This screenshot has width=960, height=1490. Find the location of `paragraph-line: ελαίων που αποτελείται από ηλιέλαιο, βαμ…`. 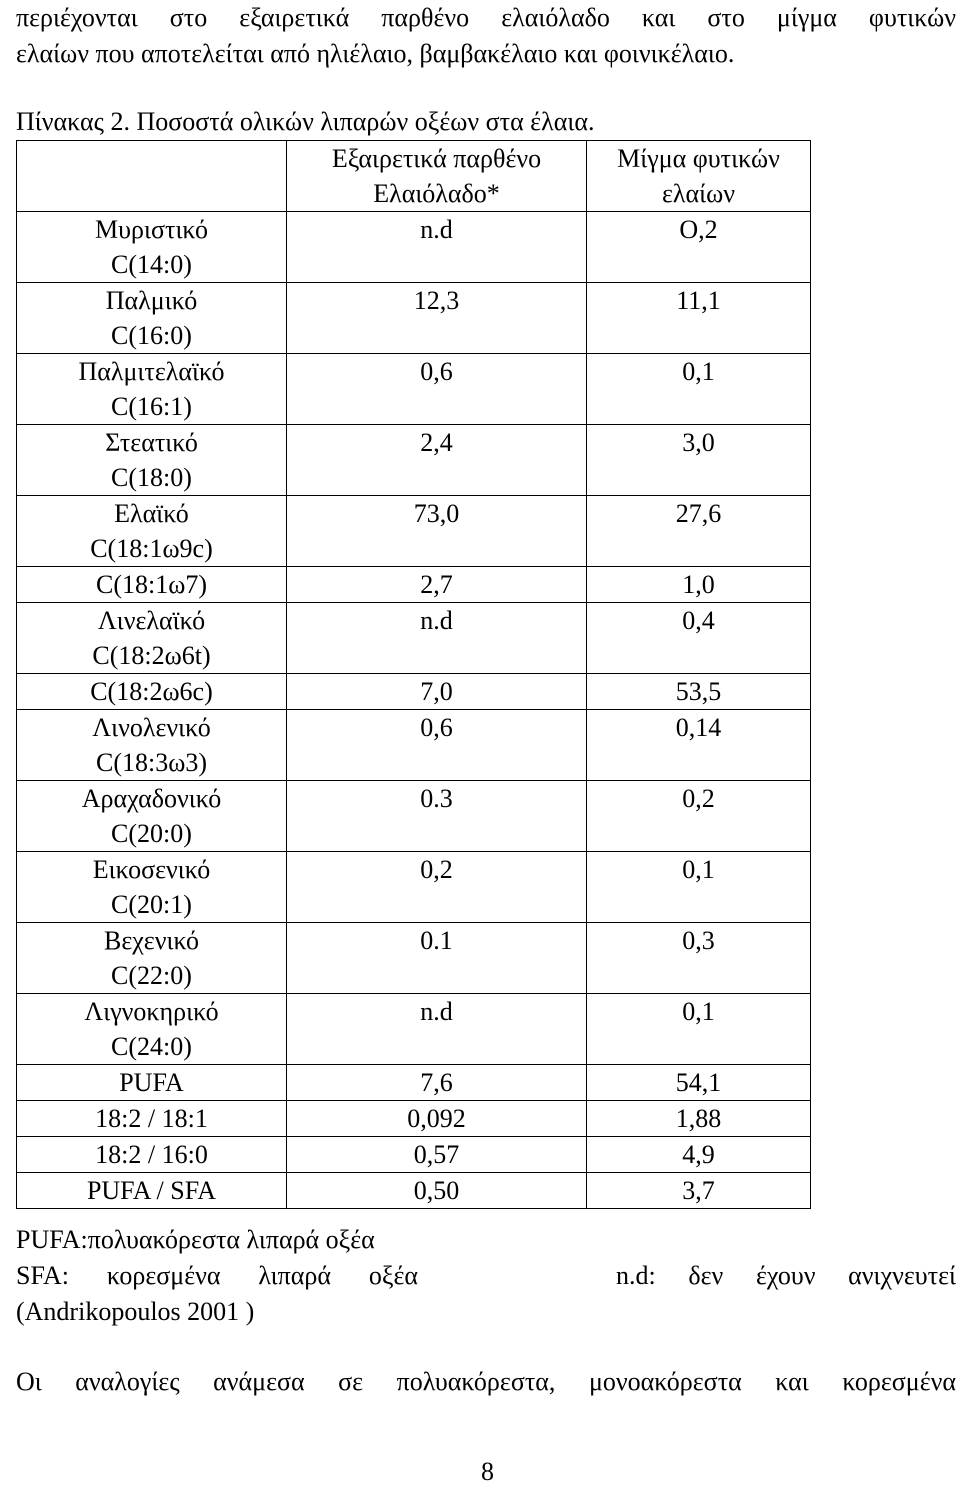

paragraph-line: ελαίων που αποτελείται από ηλιέλαιο, βαμ… is located at coordinates (375, 53).